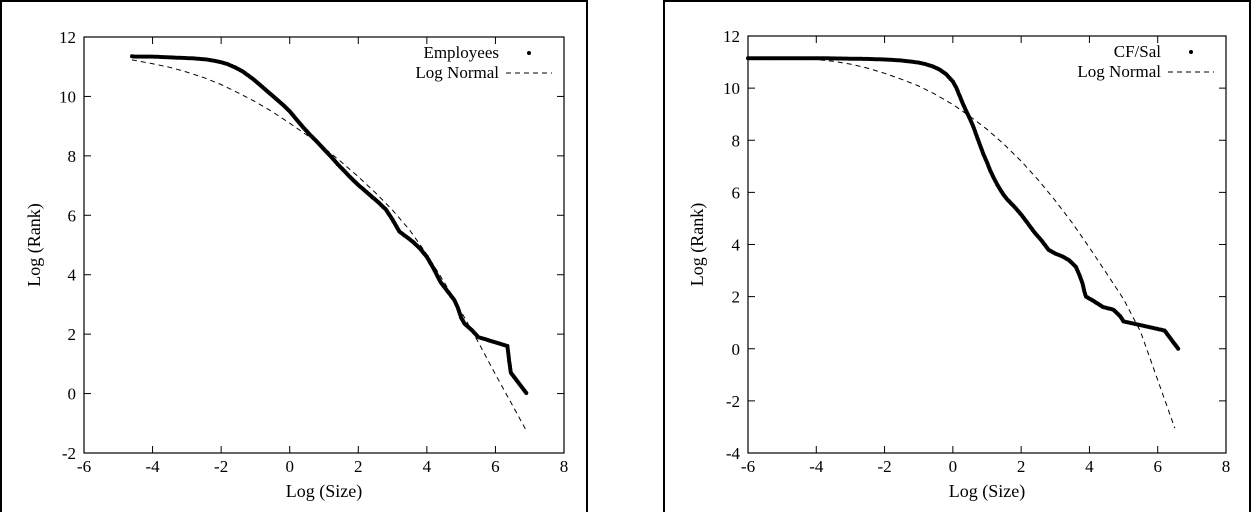 The width and height of the screenshot is (1251, 514). What do you see at coordinates (733, 453) in the screenshot?
I see `y-tick-label: -4` at bounding box center [733, 453].